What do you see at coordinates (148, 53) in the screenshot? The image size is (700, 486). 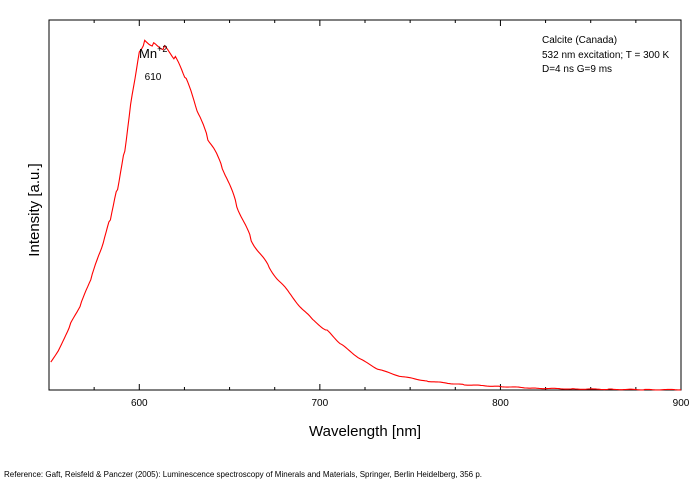 I see `peak-ion-symbol: Mn` at bounding box center [148, 53].